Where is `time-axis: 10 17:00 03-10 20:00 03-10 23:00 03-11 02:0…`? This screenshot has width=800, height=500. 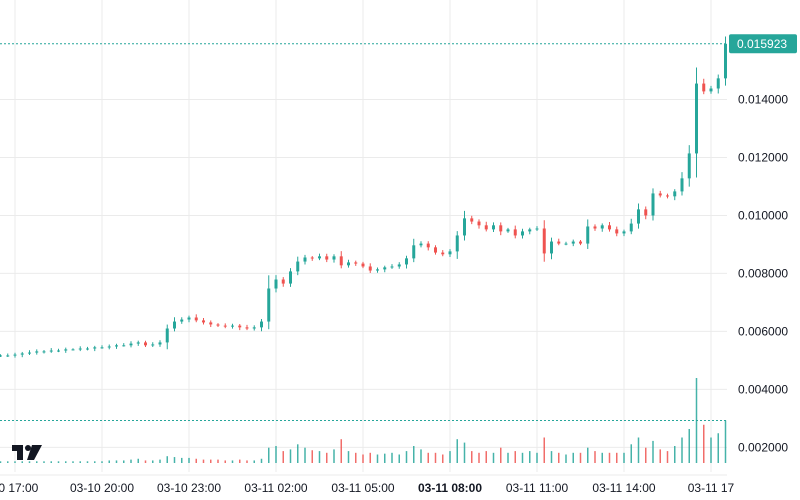 time-axis: 10 17:00 03-10 20:00 03-10 23:00 03-11 02:0… is located at coordinates (367, 488).